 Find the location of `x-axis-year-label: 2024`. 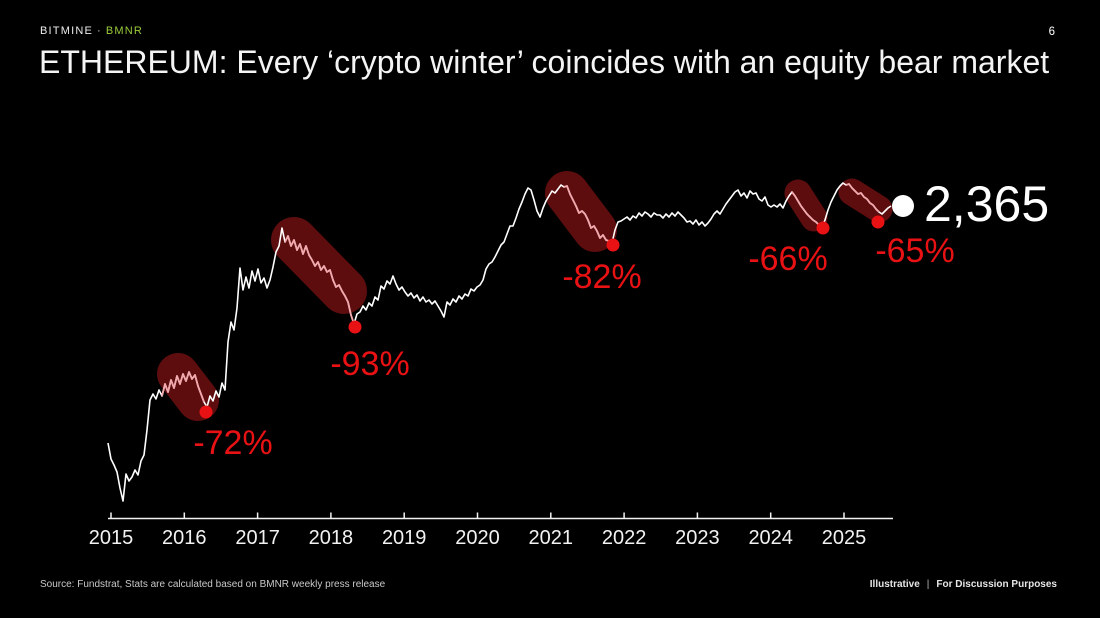

x-axis-year-label: 2024 is located at coordinates (770, 538).